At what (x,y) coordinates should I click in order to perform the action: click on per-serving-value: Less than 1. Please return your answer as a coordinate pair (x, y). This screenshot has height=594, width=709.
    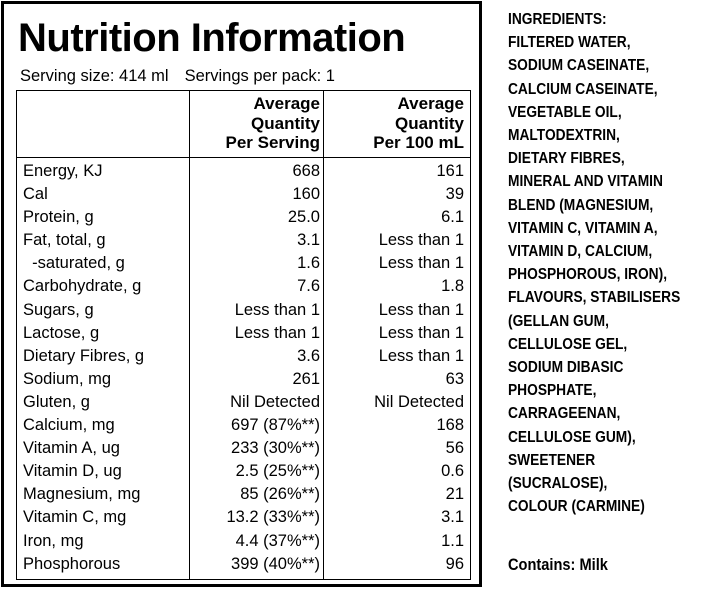
    Looking at the image, I should click on (277, 332).